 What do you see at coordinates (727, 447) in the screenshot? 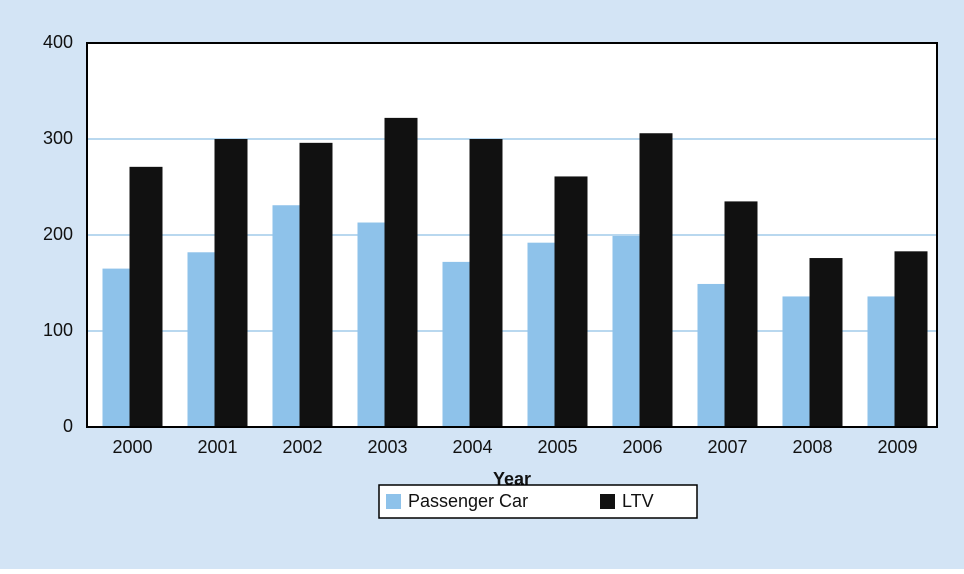
I see `x-tick-label: 2007` at bounding box center [727, 447].